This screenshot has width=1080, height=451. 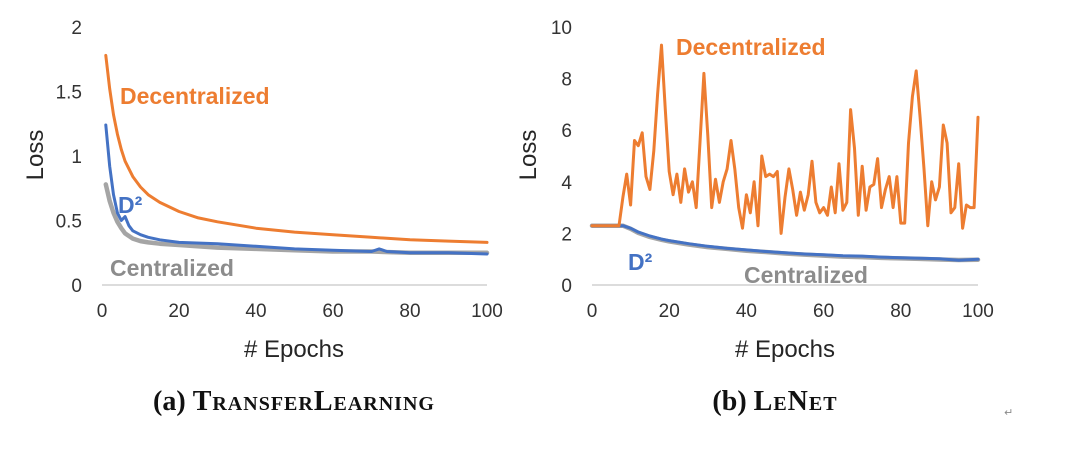 I want to click on caption-title: LeNet, so click(x=796, y=401).